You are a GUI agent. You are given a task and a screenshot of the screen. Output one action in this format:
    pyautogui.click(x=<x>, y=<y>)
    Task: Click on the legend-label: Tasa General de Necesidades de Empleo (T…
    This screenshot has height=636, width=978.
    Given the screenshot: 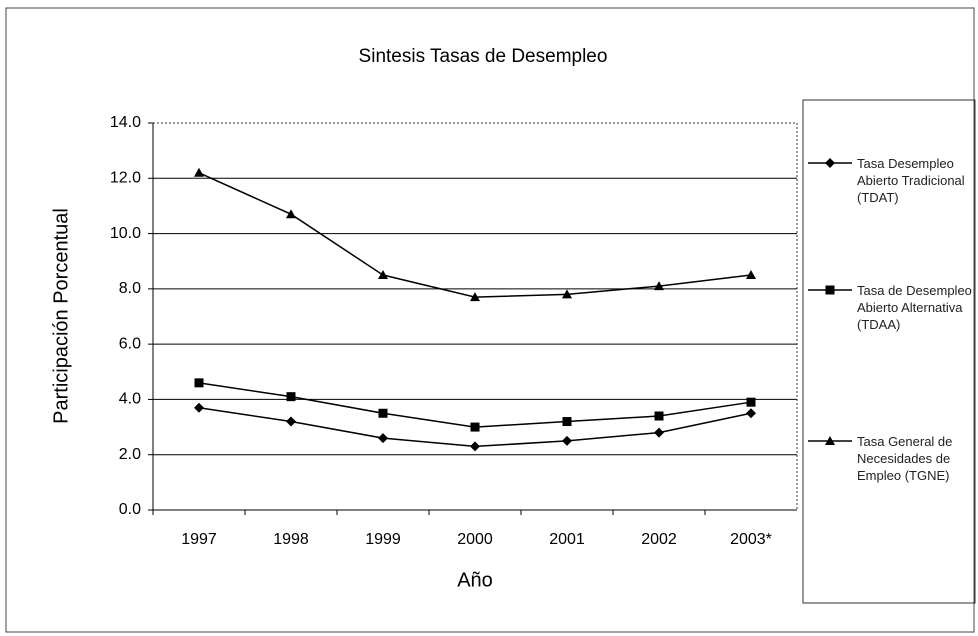 What is the action you would take?
    pyautogui.click(x=905, y=458)
    